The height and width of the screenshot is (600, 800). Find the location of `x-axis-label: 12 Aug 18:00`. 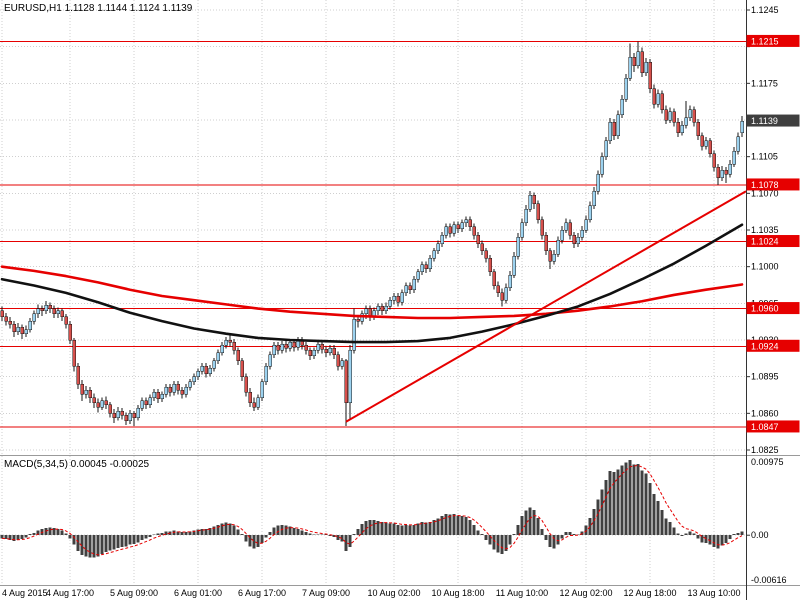

x-axis-label: 12 Aug 18:00 is located at coordinates (649, 593).